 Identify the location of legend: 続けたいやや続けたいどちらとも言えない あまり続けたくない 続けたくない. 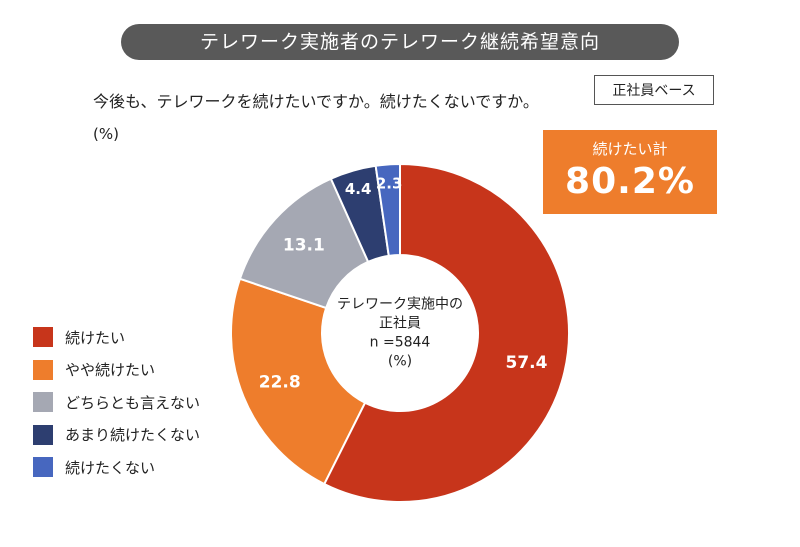
(116, 407).